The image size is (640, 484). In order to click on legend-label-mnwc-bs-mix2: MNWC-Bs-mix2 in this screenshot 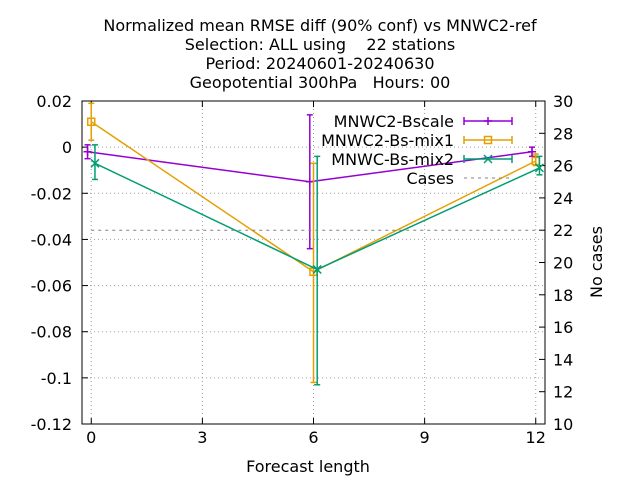, I will do `click(392, 159)`.